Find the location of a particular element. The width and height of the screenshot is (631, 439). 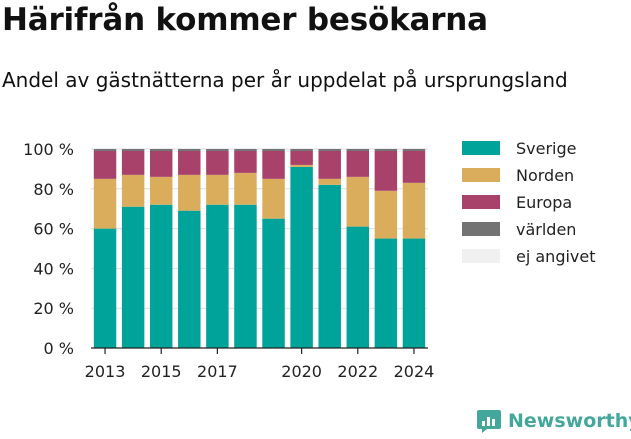

x-tick-label: 2024 is located at coordinates (414, 371).